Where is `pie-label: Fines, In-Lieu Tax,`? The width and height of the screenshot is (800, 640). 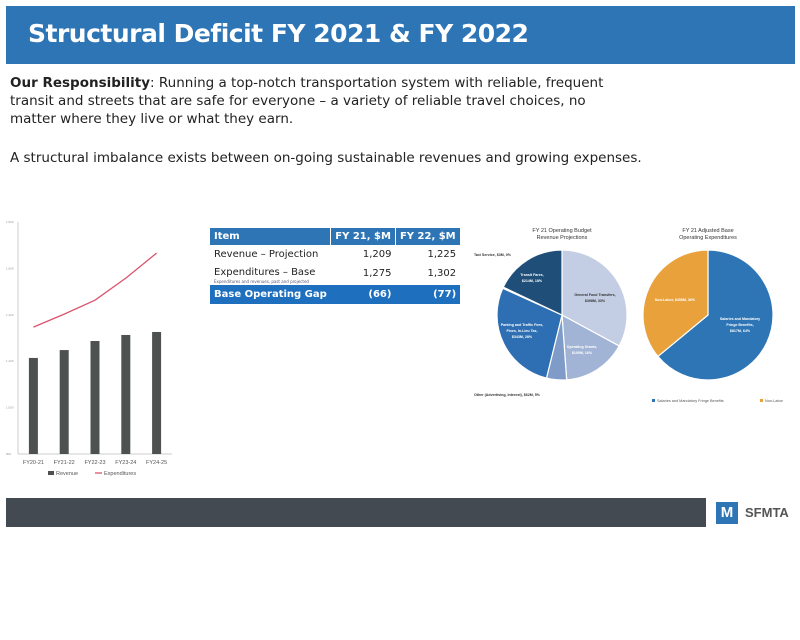 pie-label: Fines, In-Lieu Tax, is located at coordinates (521, 331).